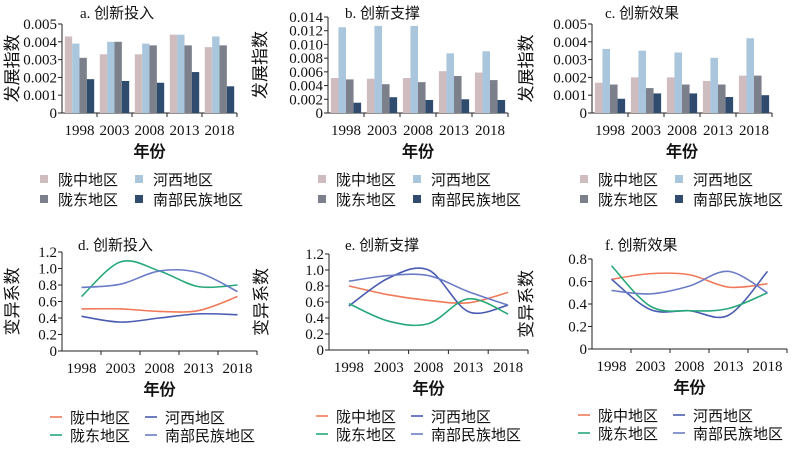 The width and height of the screenshot is (800, 455). I want to click on bar-陇东地区-2003, so click(650, 100).